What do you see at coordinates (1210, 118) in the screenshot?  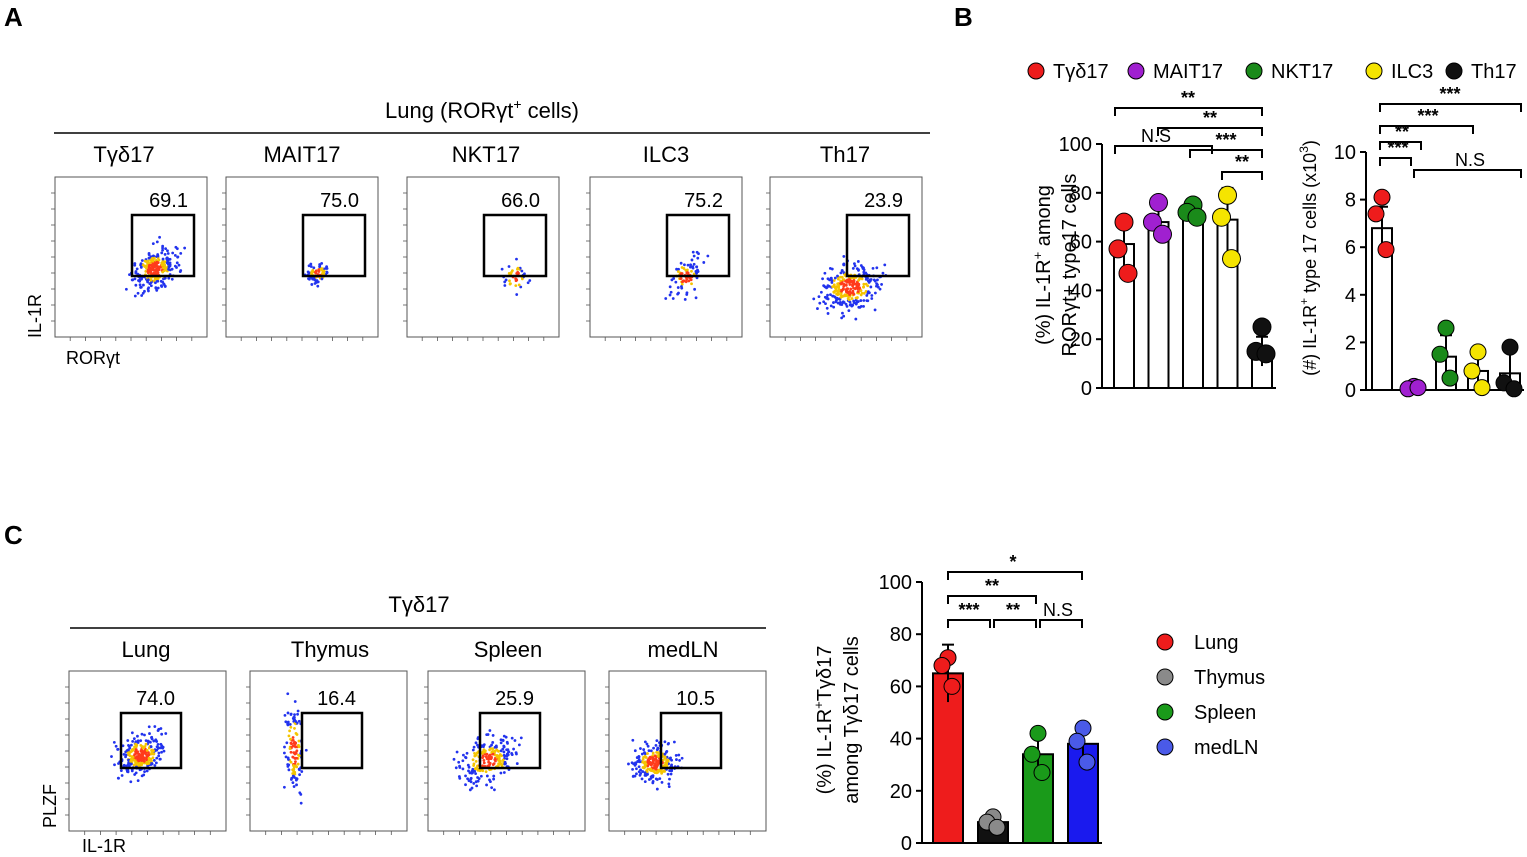 I see `significance-label-1: **` at bounding box center [1210, 118].